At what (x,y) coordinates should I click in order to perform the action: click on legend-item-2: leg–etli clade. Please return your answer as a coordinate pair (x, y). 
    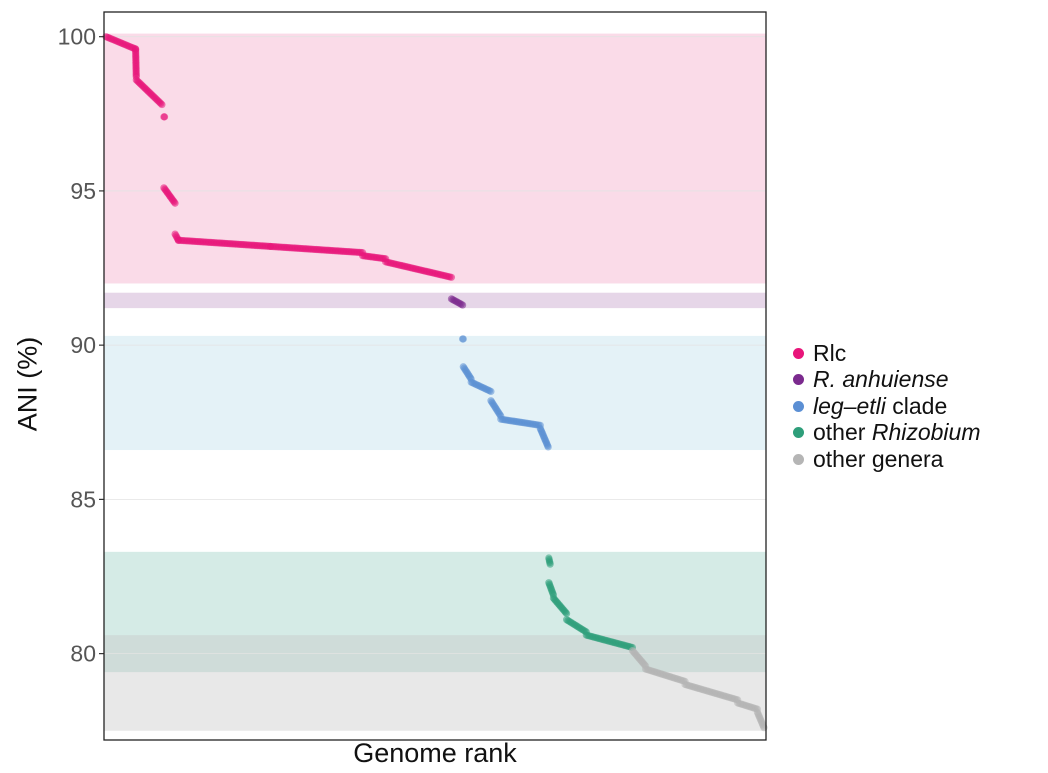
    Looking at the image, I should click on (885, 406).